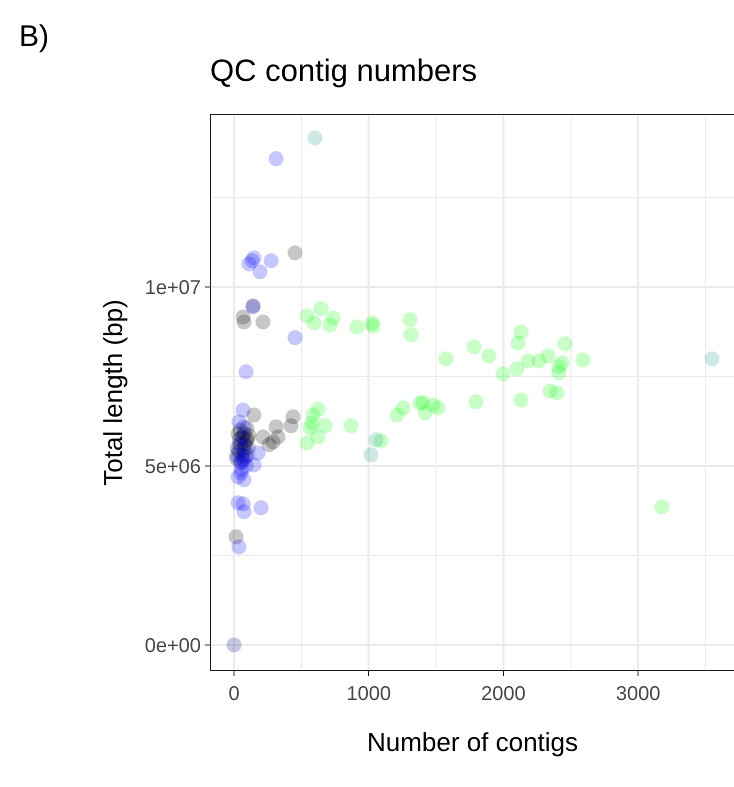 This screenshot has height=787, width=734. What do you see at coordinates (344, 70) in the screenshot?
I see `chart-title: QC contig numbers` at bounding box center [344, 70].